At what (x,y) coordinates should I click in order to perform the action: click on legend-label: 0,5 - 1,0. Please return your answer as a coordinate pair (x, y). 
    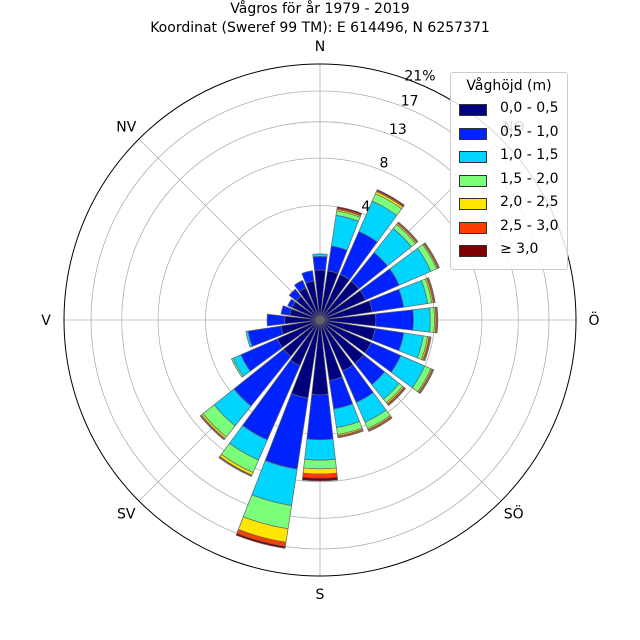
    Looking at the image, I should click on (529, 131).